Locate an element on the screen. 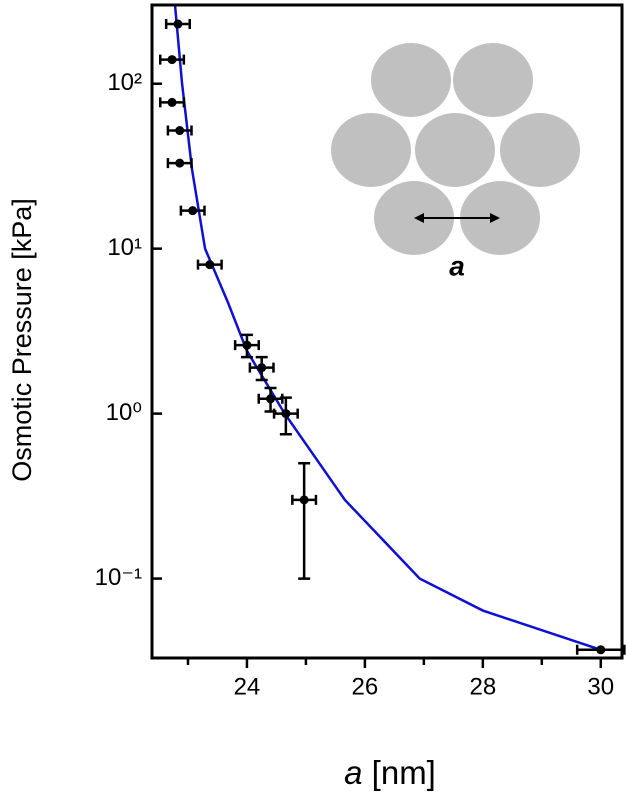  inset-diagram is located at coordinates (455, 149).